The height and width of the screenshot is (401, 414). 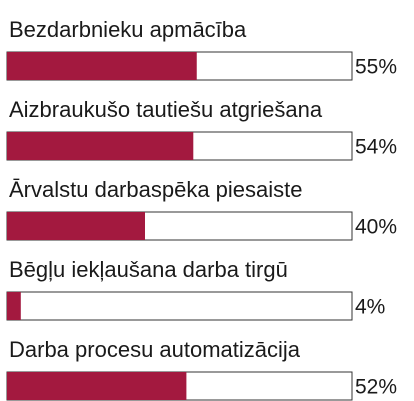 I want to click on value-label: 40%, so click(x=376, y=227).